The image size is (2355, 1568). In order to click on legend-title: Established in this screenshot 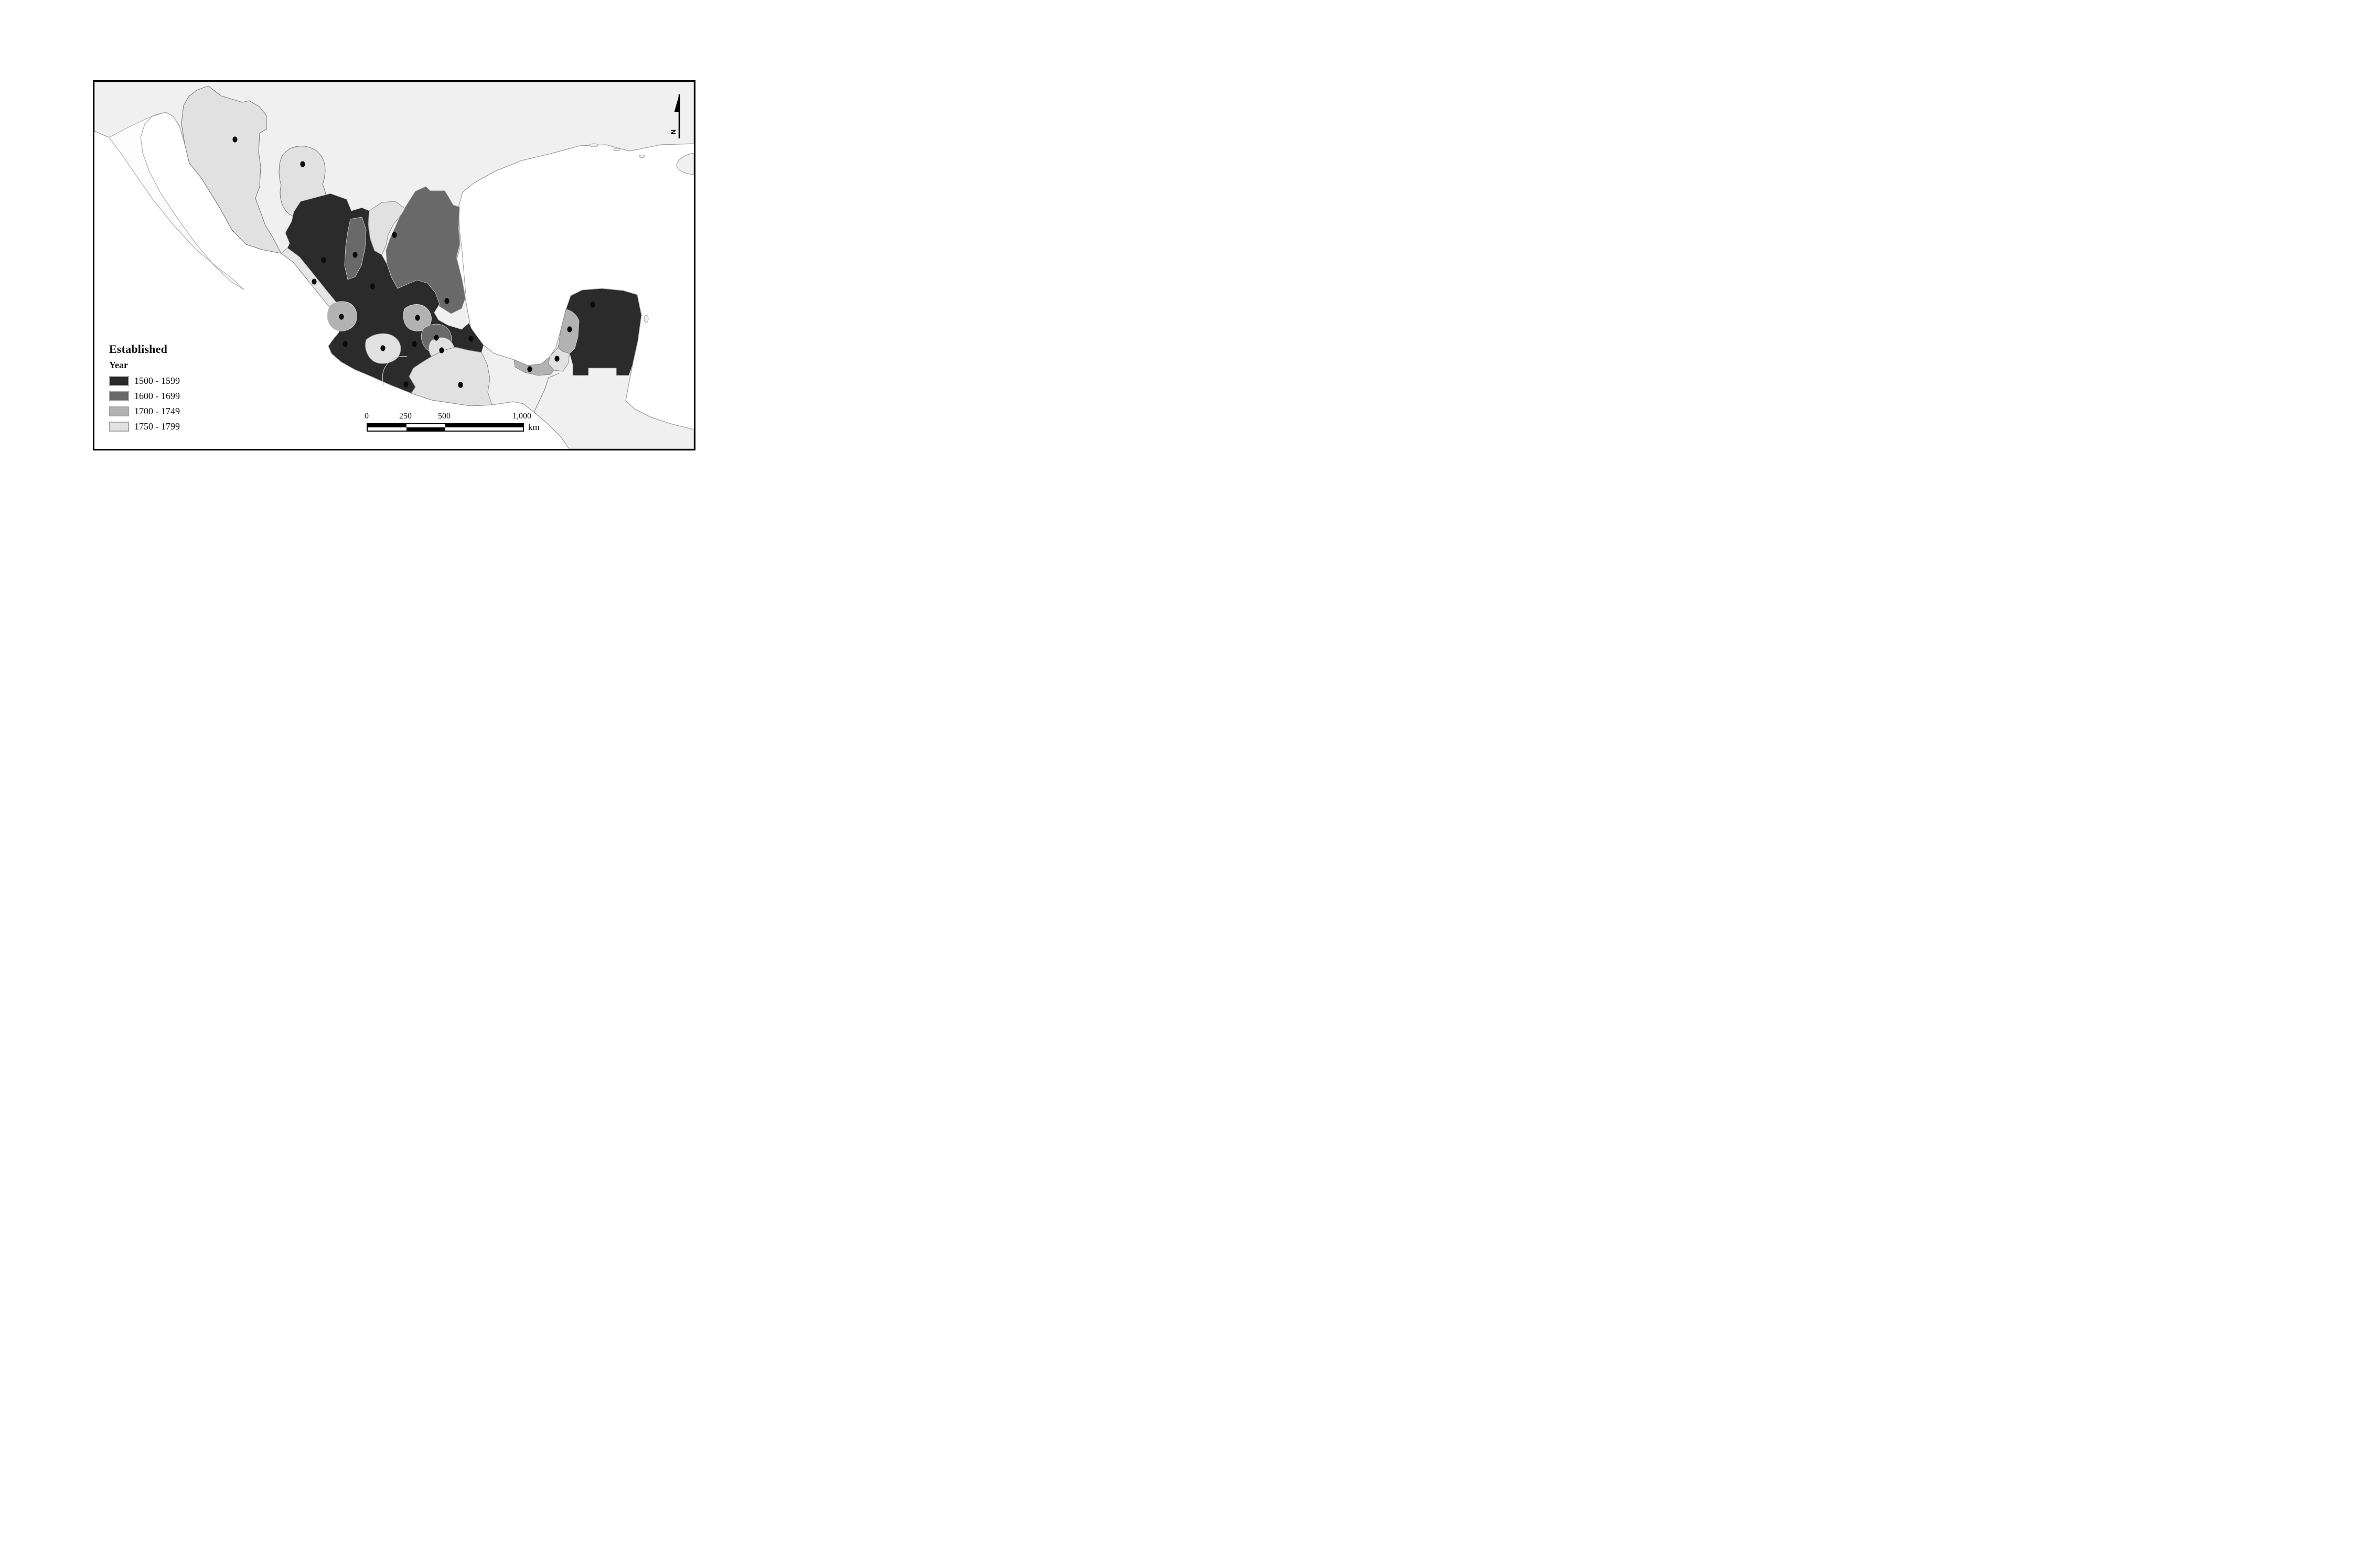, I will do `click(138, 349)`.